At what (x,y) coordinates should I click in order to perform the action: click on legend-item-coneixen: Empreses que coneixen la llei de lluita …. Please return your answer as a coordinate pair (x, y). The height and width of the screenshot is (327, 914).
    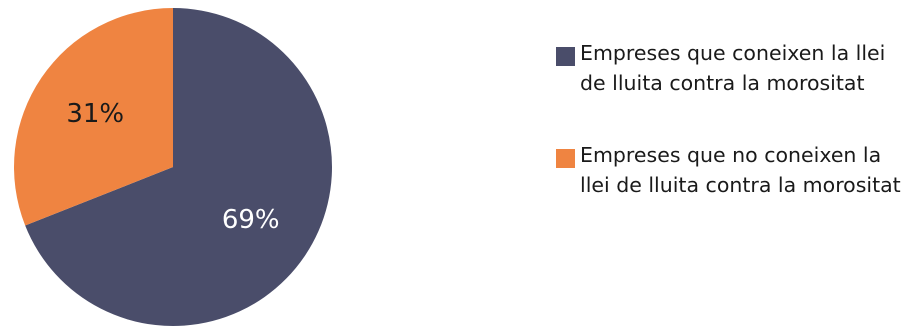
    Looking at the image, I should click on (732, 68).